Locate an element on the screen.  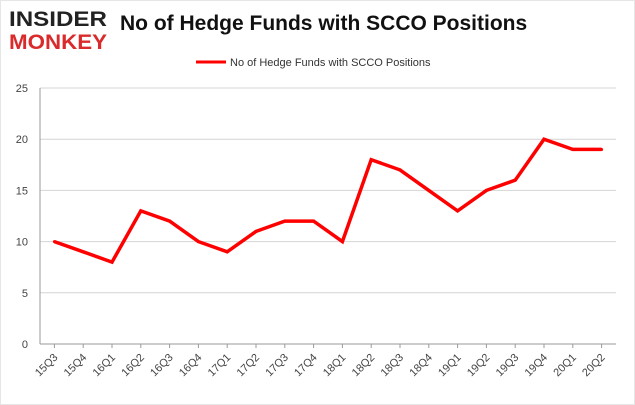
x-tick-label: 16Q4 is located at coordinates (191, 366).